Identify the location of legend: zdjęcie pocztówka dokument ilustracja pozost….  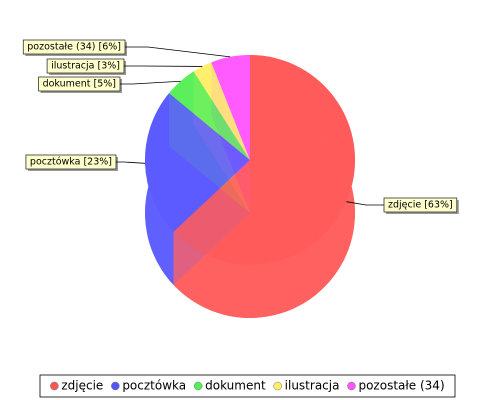
(247, 386).